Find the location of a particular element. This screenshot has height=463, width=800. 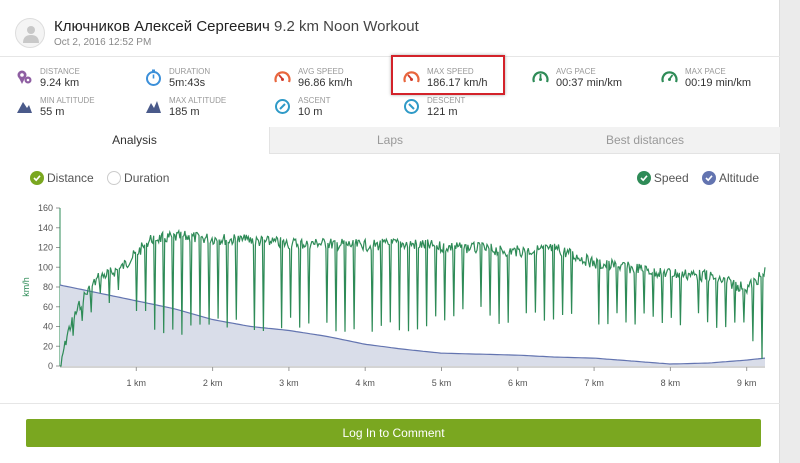

page-background is located at coordinates (790, 231).